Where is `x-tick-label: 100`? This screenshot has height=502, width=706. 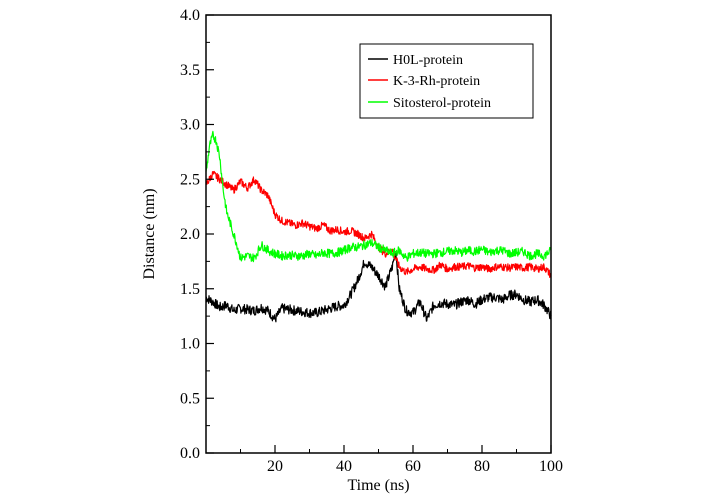
x-tick-label: 100 is located at coordinates (551, 466).